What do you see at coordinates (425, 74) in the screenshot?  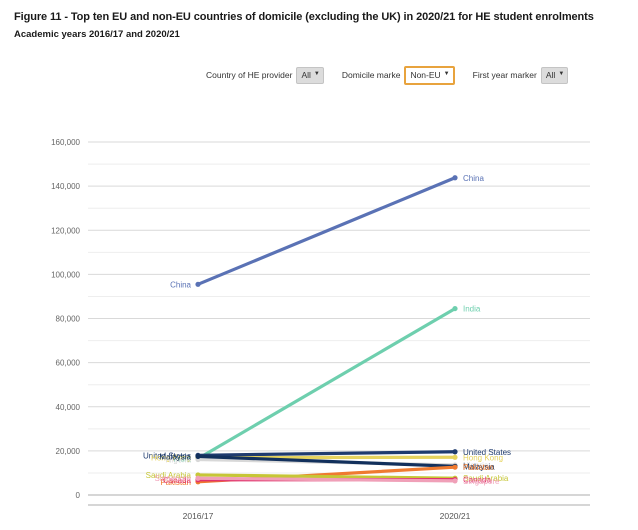 I see `filter-value-domicile-marker: Non-EU` at bounding box center [425, 74].